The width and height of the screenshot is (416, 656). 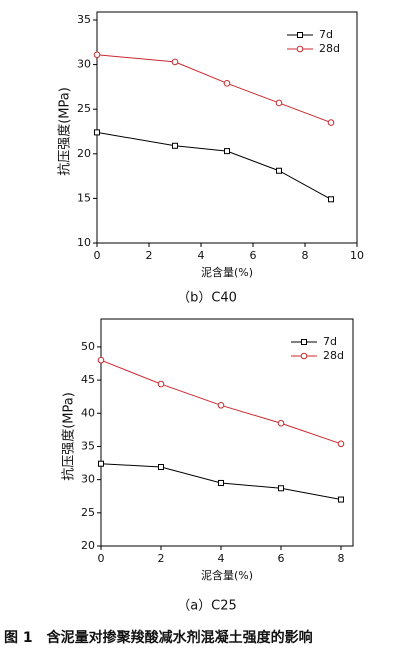 What do you see at coordinates (207, 298) in the screenshot?
I see `chart-title: （b）C40` at bounding box center [207, 298].